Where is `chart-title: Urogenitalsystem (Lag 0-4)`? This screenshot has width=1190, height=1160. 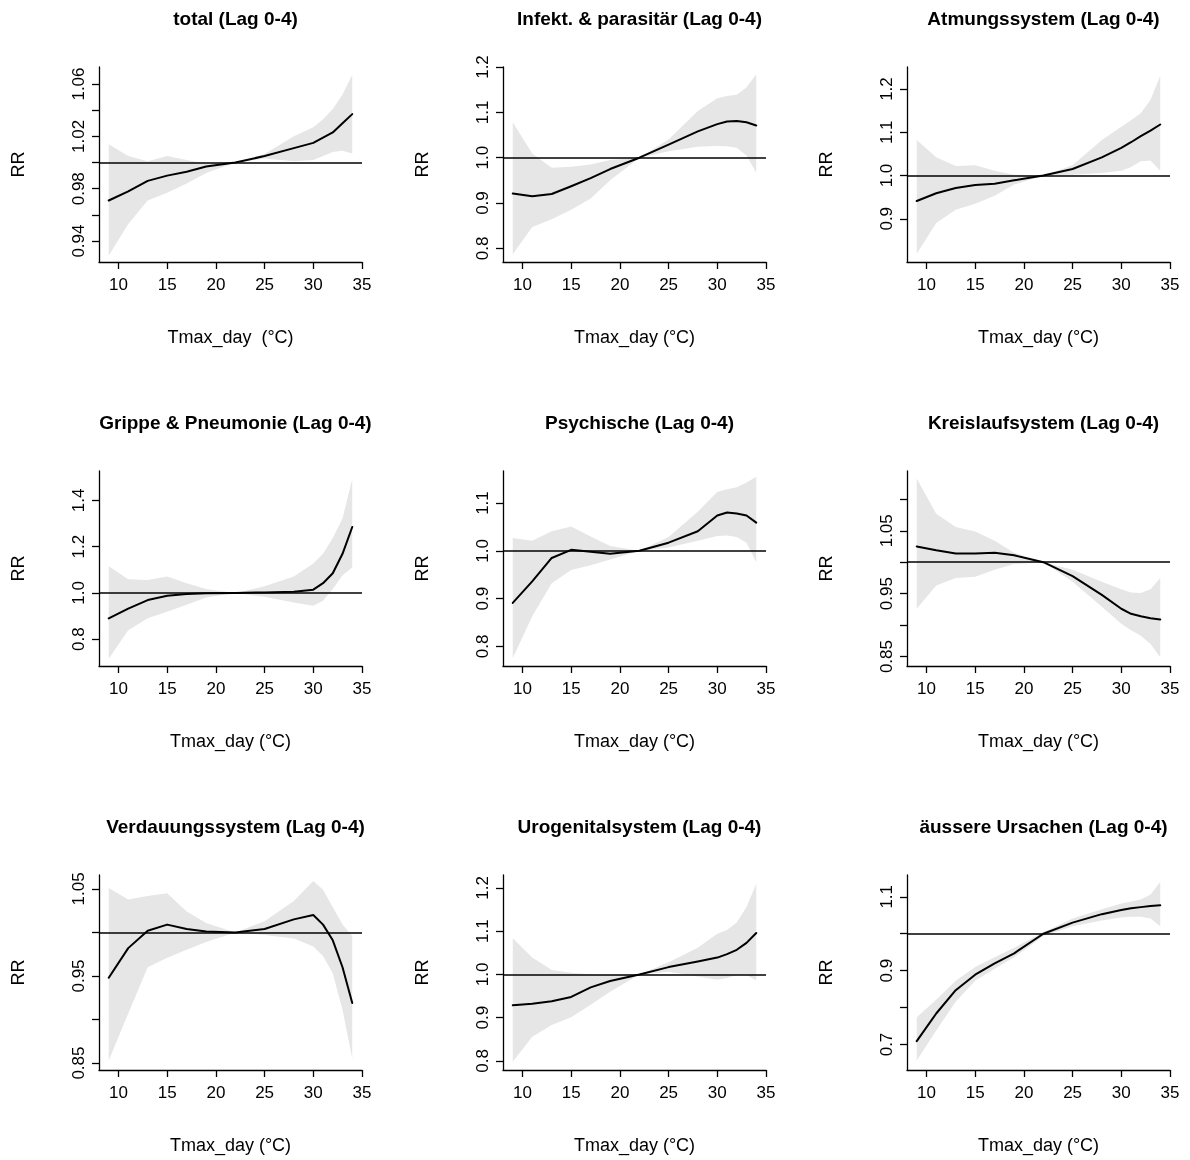 chart-title: Urogenitalsystem (Lag 0-4) is located at coordinates (639, 826).